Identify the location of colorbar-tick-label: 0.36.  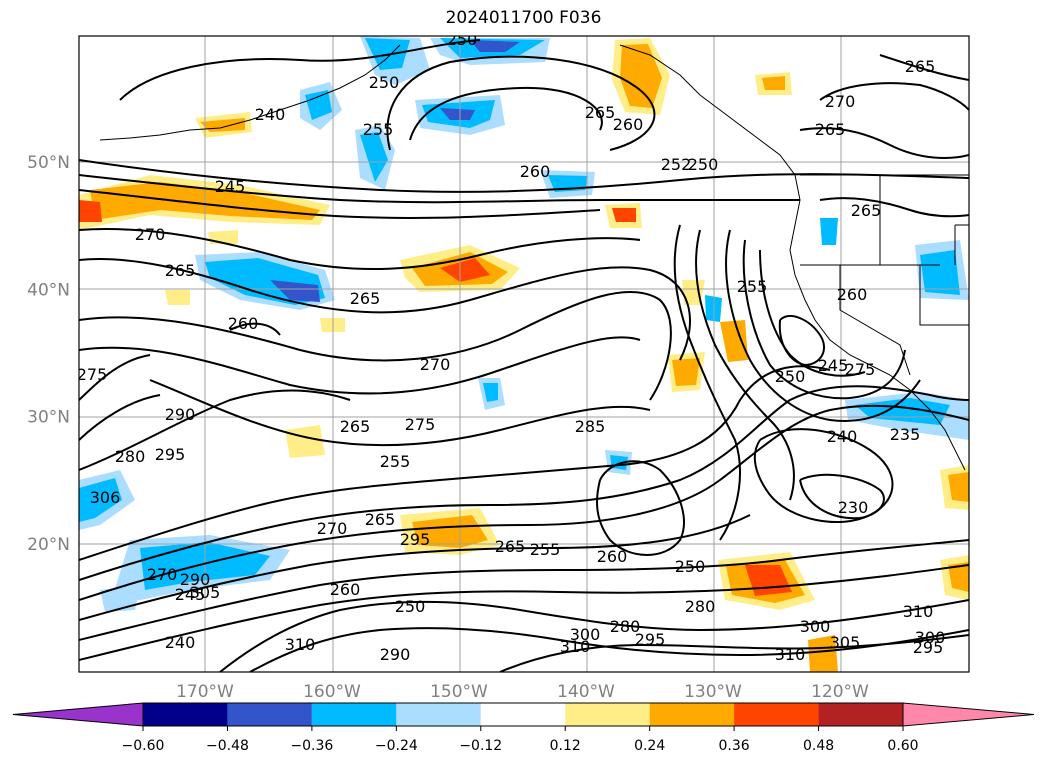
(734, 746).